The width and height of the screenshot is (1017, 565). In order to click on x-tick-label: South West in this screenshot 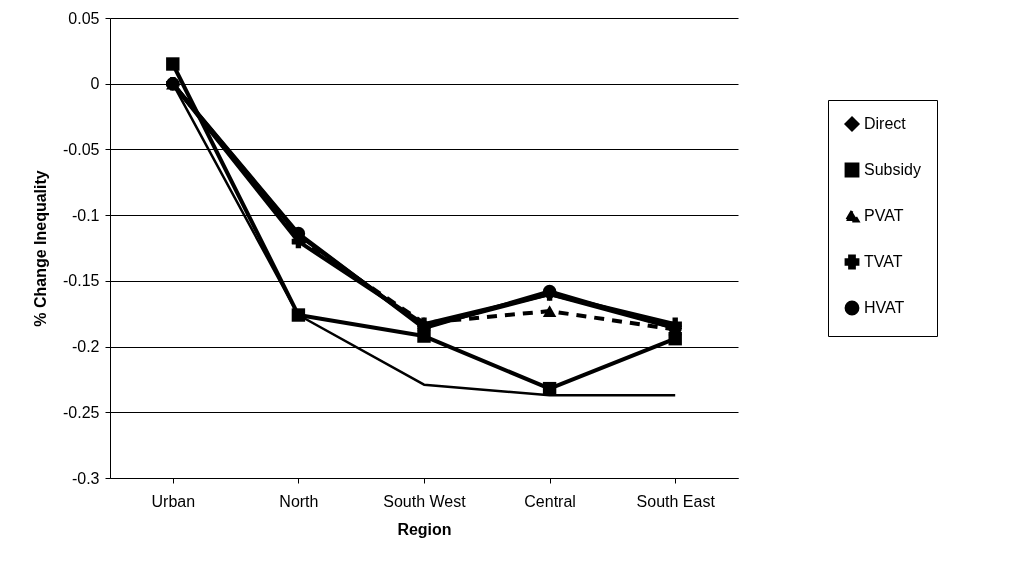, I will do `click(425, 501)`.